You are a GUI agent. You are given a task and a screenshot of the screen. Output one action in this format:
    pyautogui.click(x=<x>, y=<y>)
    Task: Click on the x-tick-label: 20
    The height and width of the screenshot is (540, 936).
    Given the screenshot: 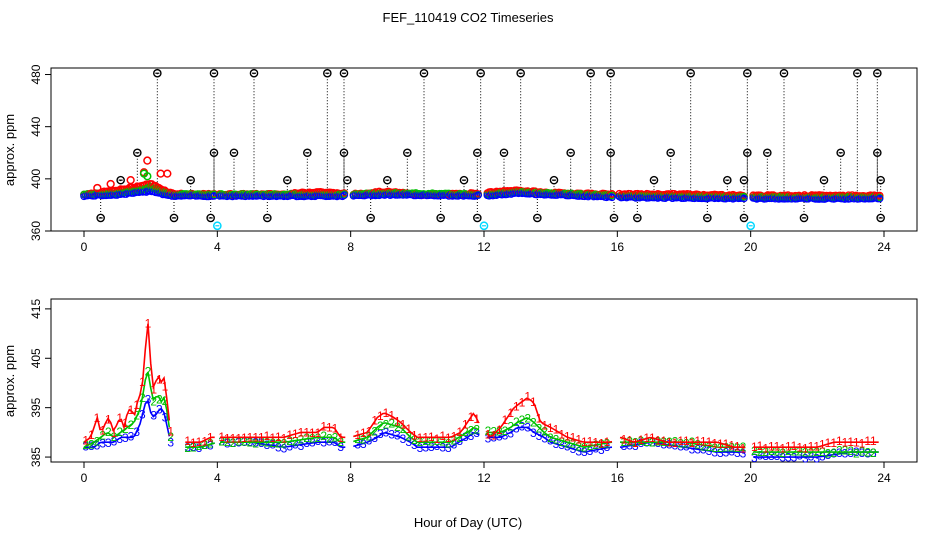 What is the action you would take?
    pyautogui.click(x=751, y=478)
    